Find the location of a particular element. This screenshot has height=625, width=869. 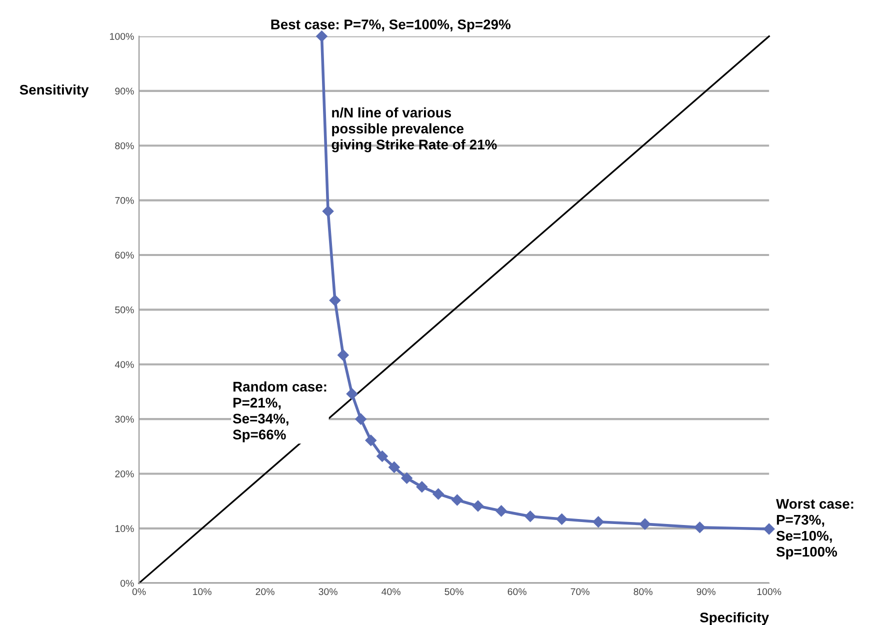

y-tick-label: 40% is located at coordinates (124, 364).